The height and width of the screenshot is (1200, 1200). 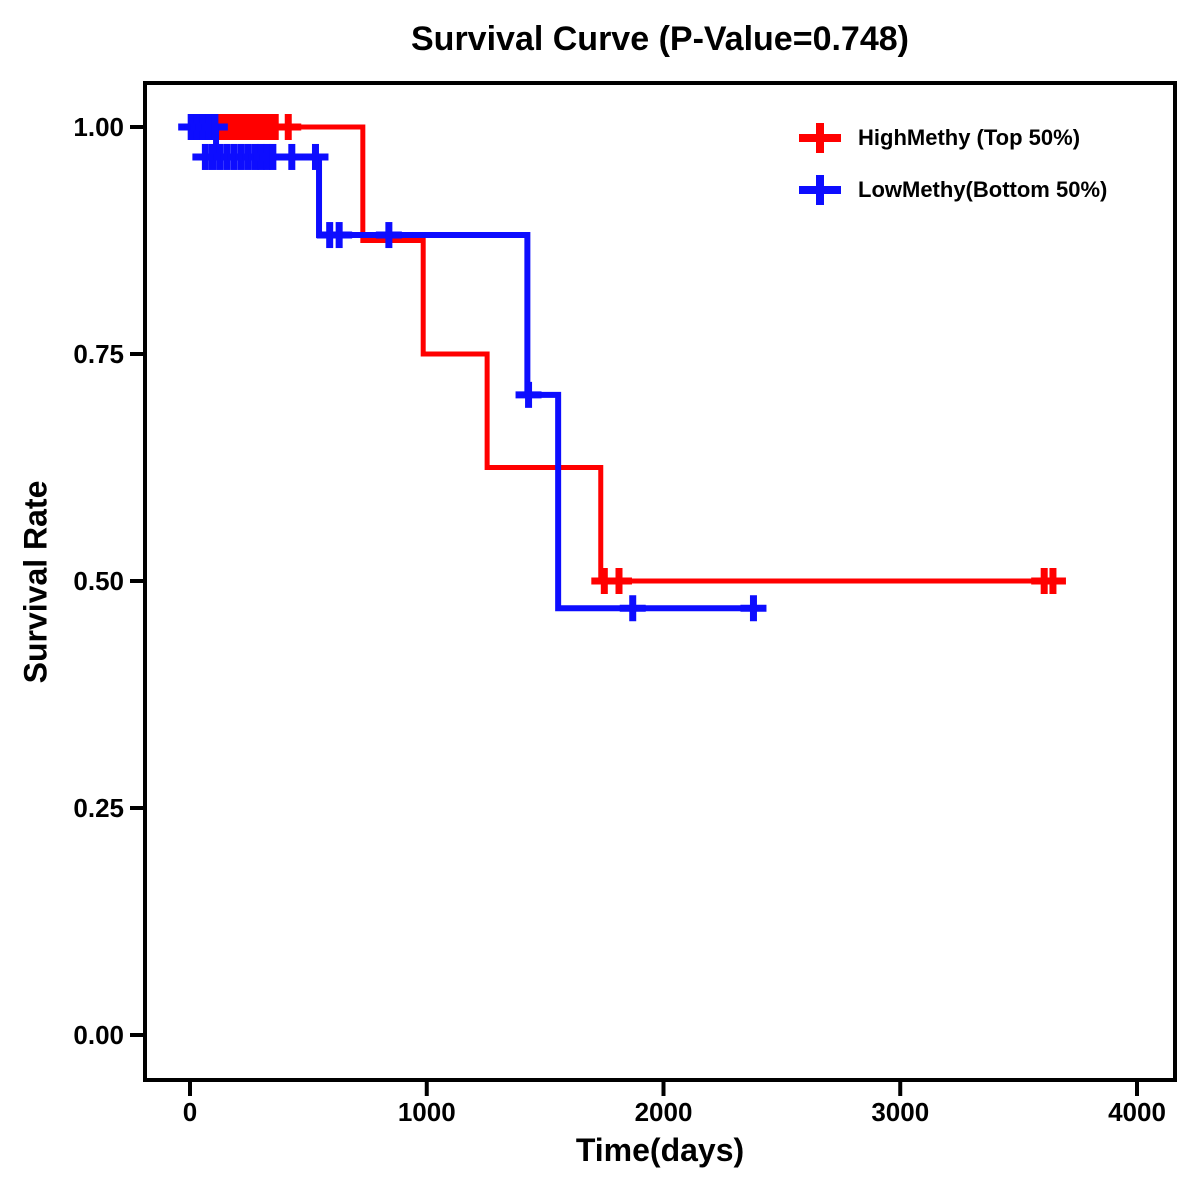 What do you see at coordinates (969, 137) in the screenshot?
I see `legend-label: HighMethy (Top 50%)` at bounding box center [969, 137].